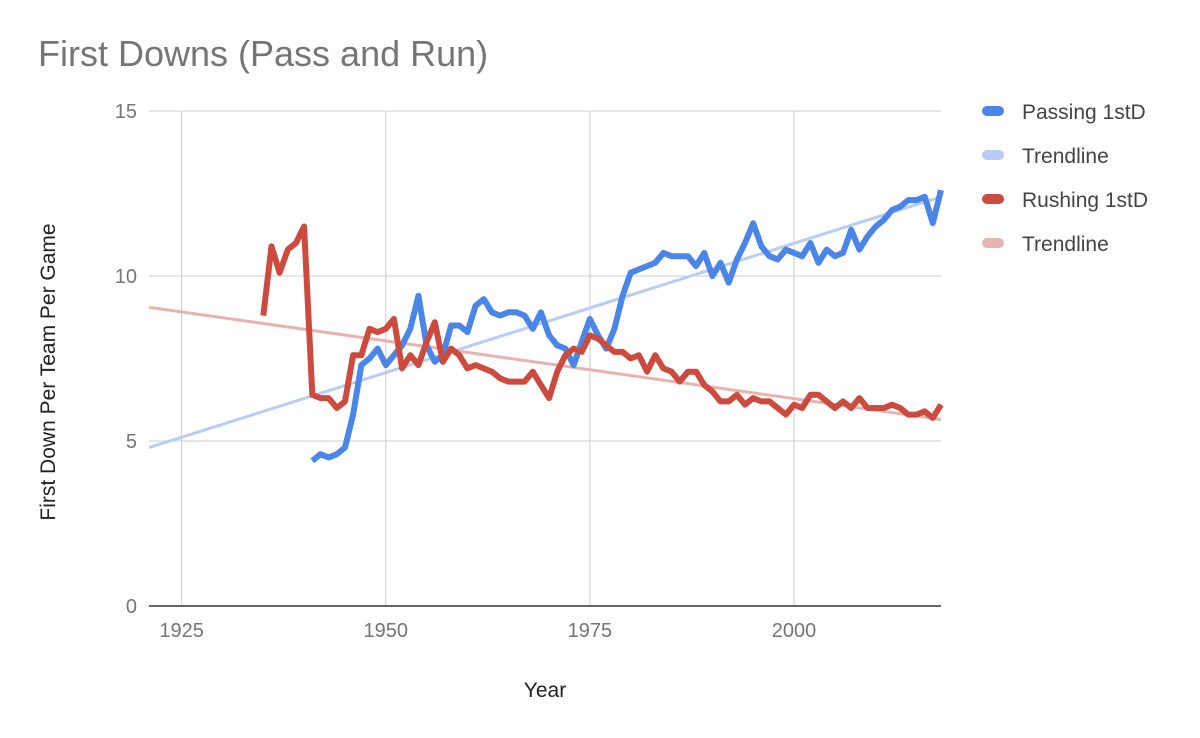  I want to click on legend-label: Rushing 1stD, so click(1085, 200).